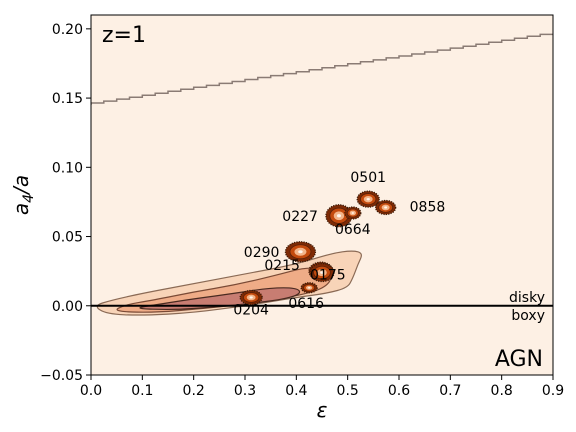 This screenshot has height=432, width=576. Describe the element at coordinates (322, 69) in the screenshot. I see `boundary-curve` at that location.